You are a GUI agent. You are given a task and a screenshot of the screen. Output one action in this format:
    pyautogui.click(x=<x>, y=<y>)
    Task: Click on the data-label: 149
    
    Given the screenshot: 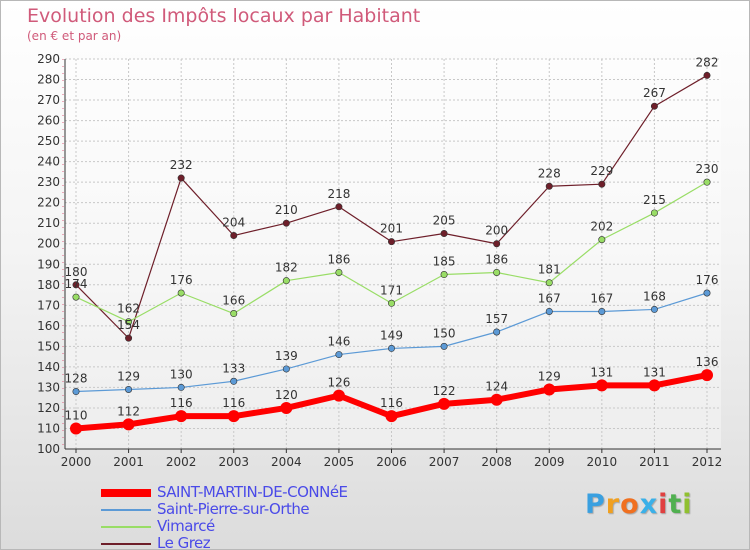 What is the action you would take?
    pyautogui.click(x=391, y=335)
    